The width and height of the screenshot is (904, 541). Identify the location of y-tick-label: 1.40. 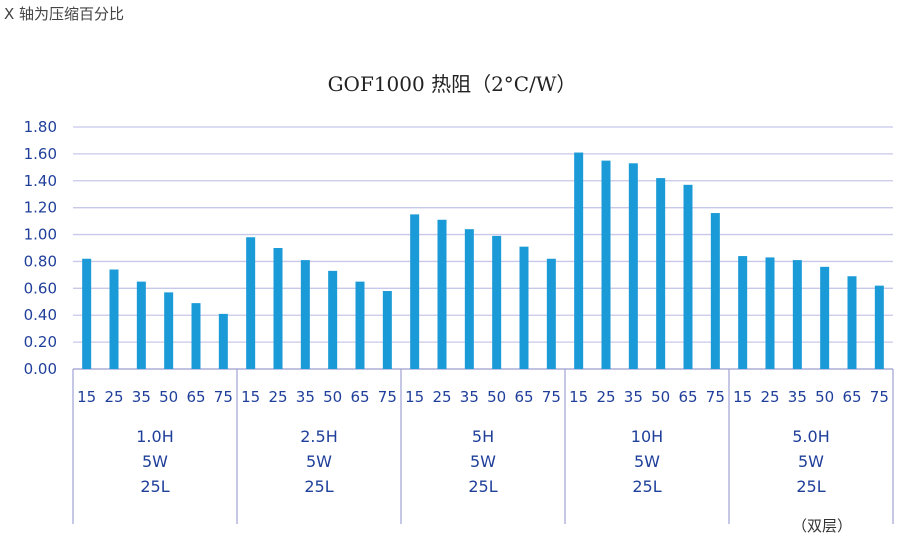
(40, 181).